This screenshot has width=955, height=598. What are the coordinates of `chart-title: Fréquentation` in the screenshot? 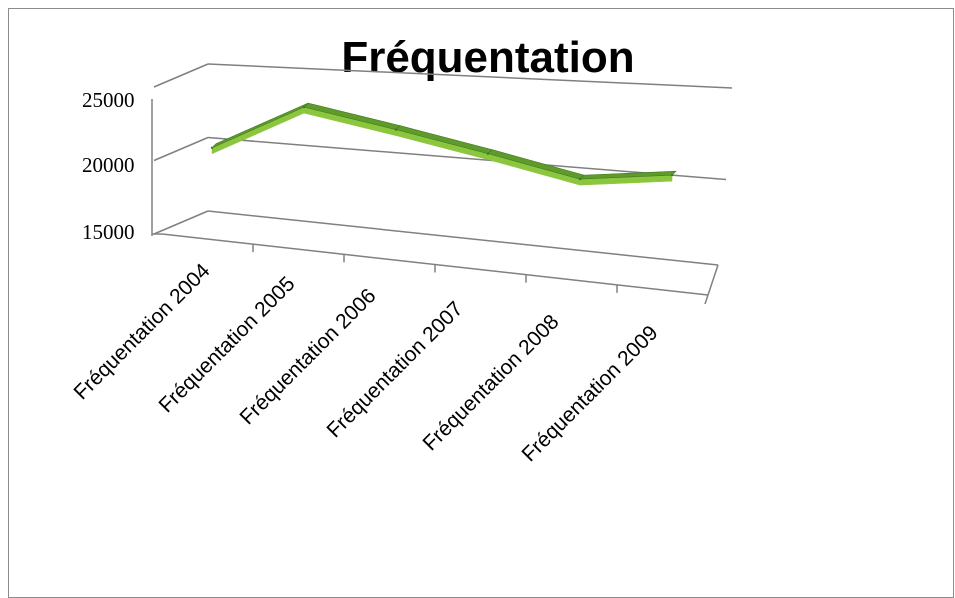 It's located at (487, 57).